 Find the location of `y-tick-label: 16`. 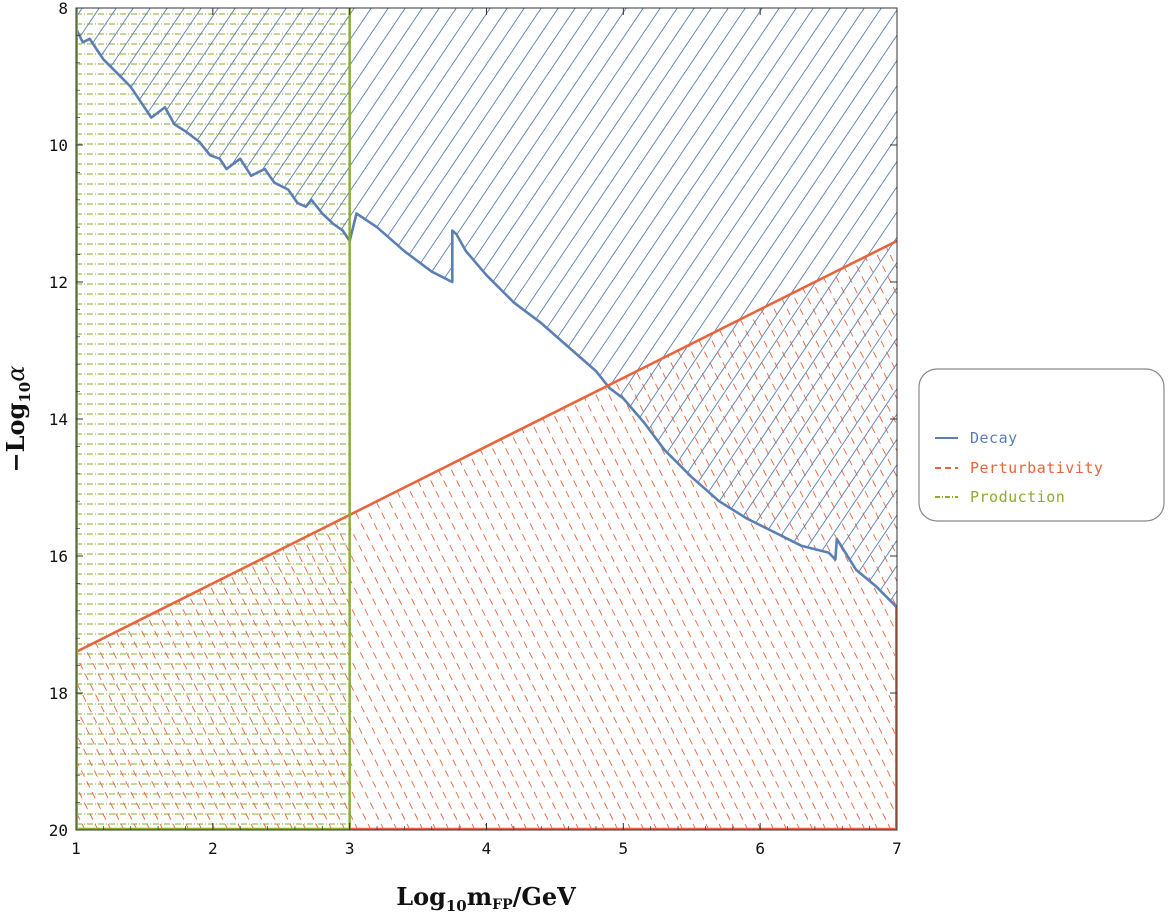

y-tick-label: 16 is located at coordinates (58, 556).